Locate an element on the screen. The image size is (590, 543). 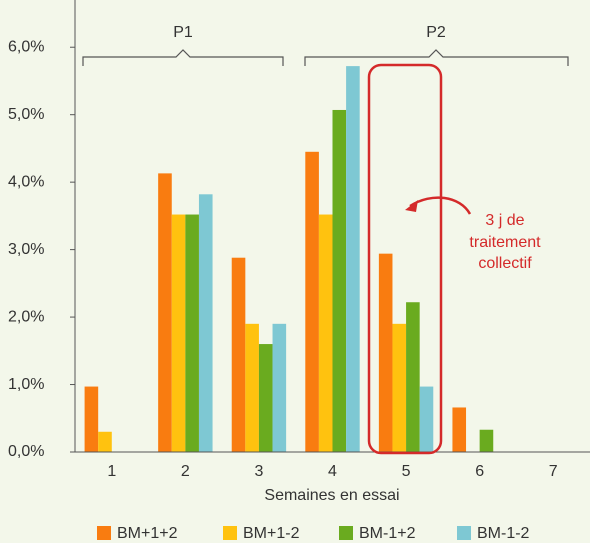
period-label: P1 is located at coordinates (183, 32).